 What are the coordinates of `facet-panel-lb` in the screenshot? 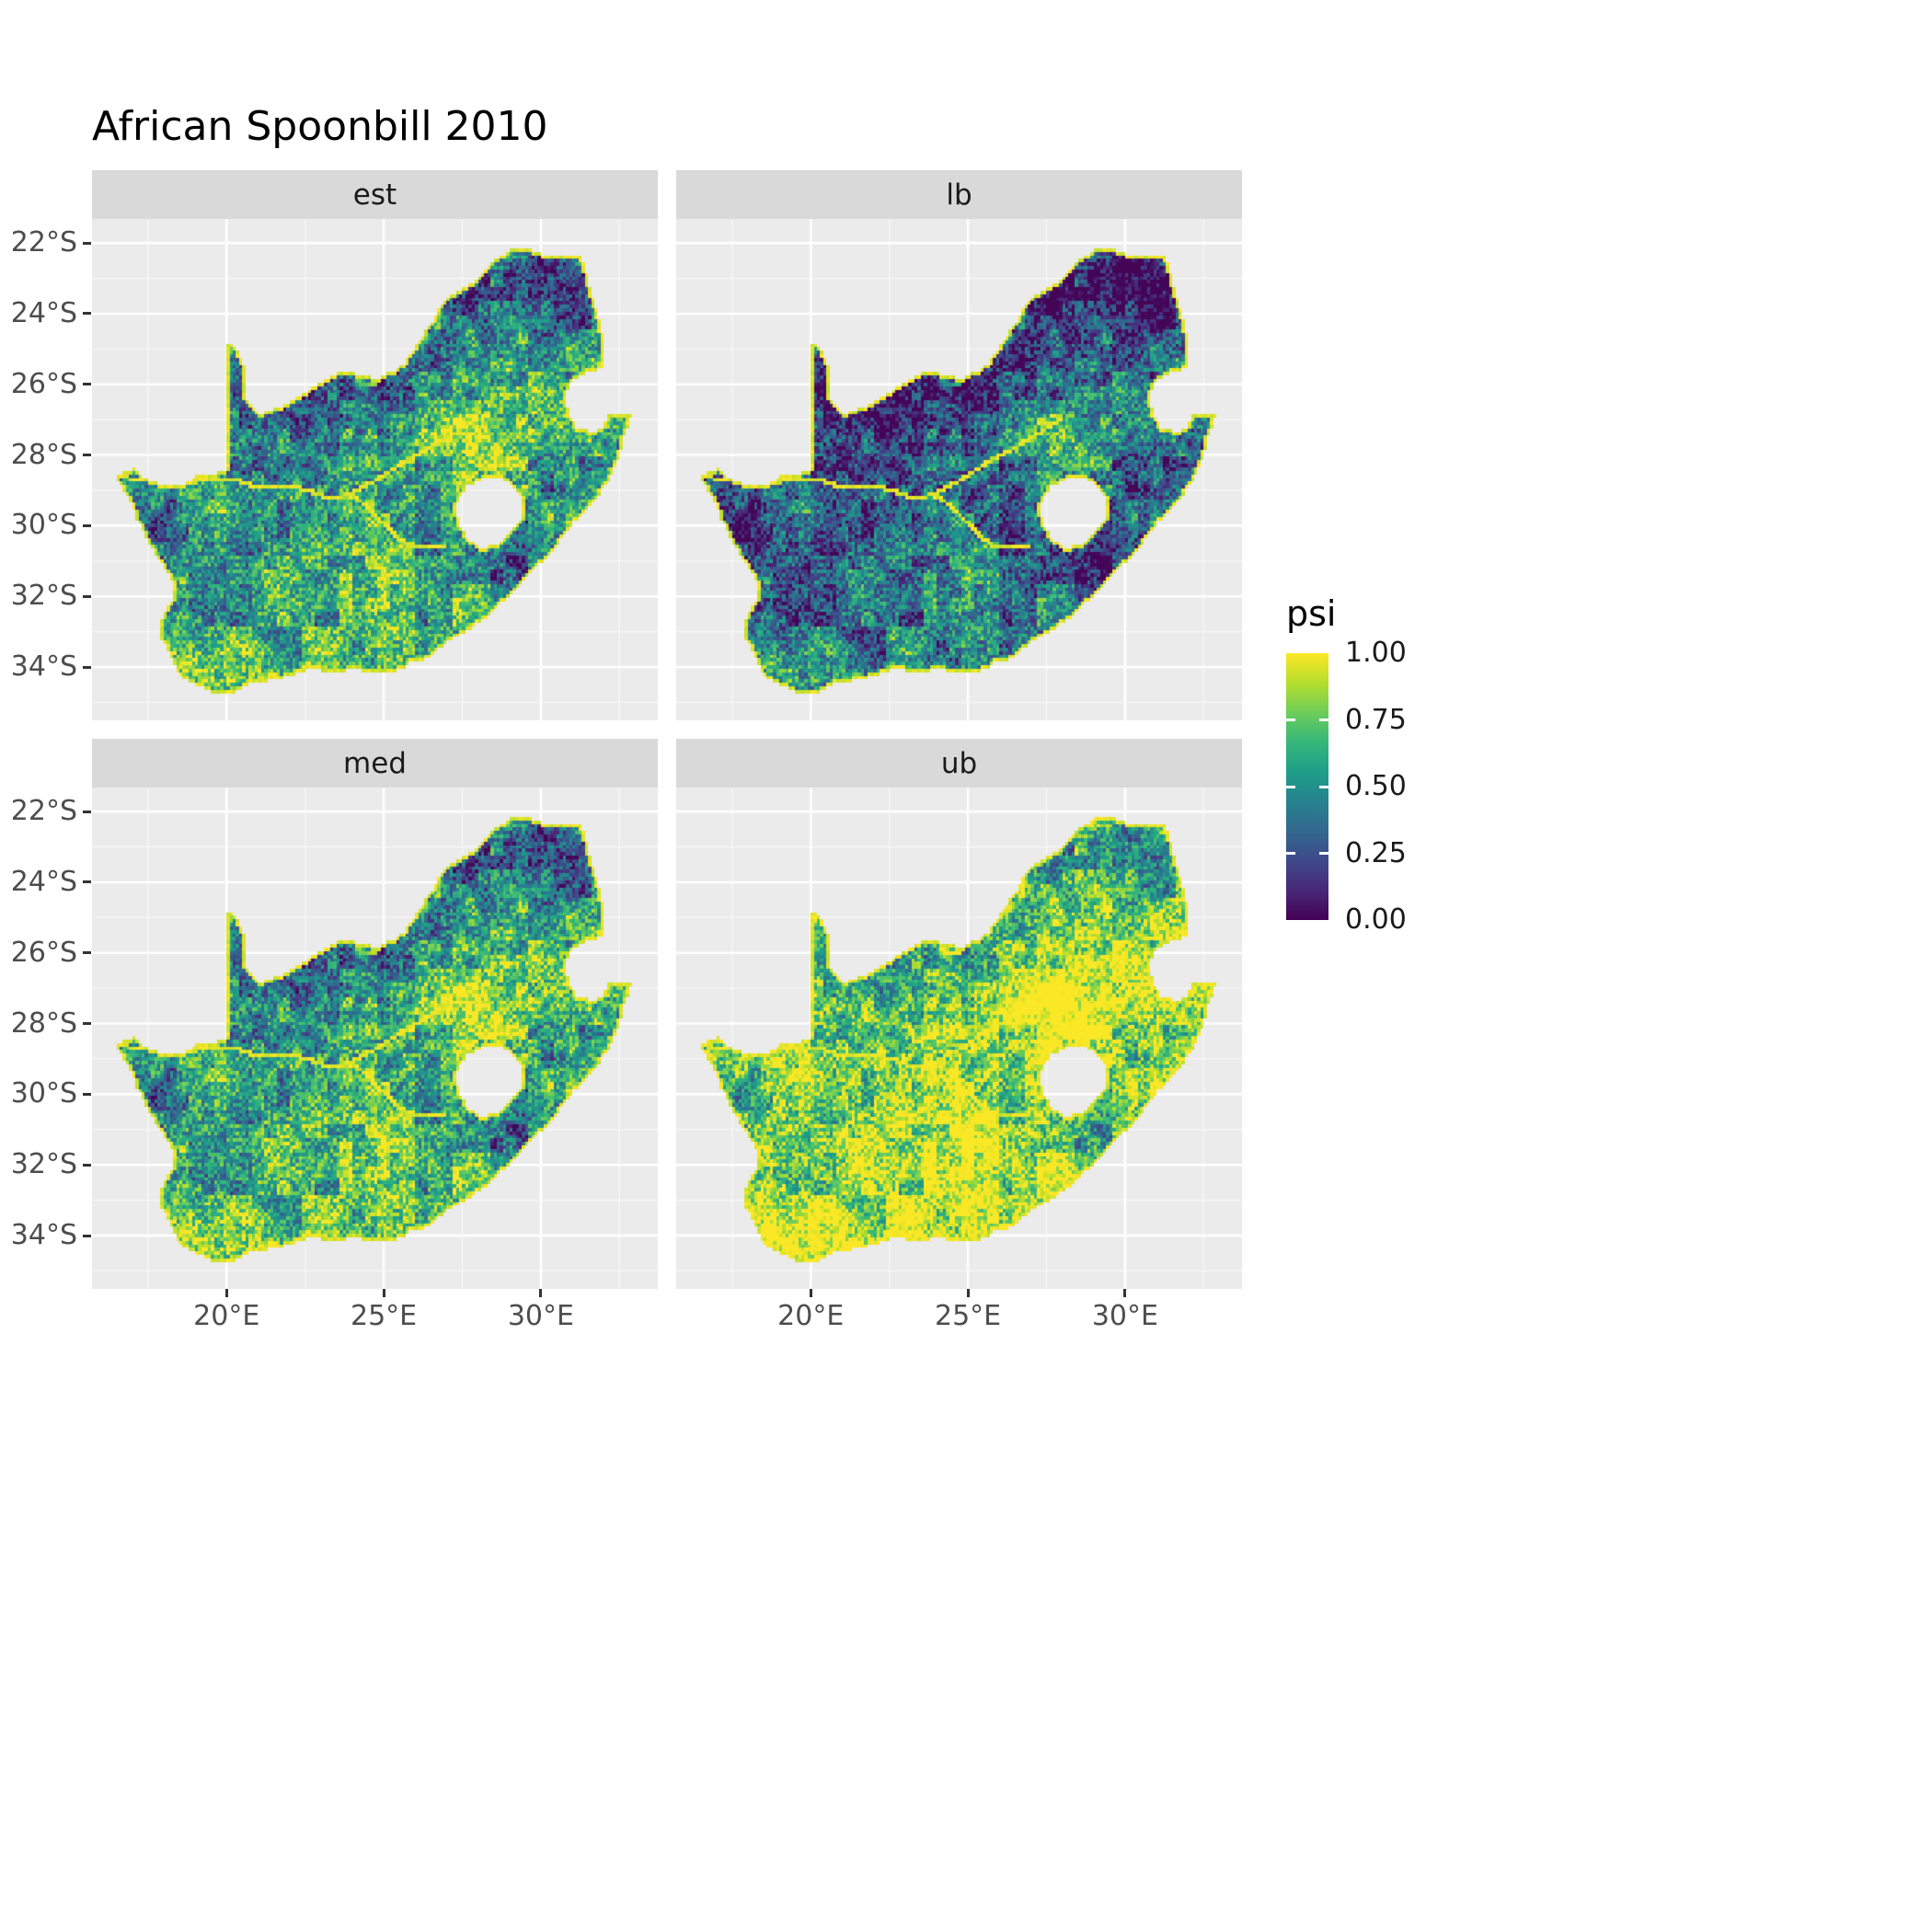 It's located at (959, 469).